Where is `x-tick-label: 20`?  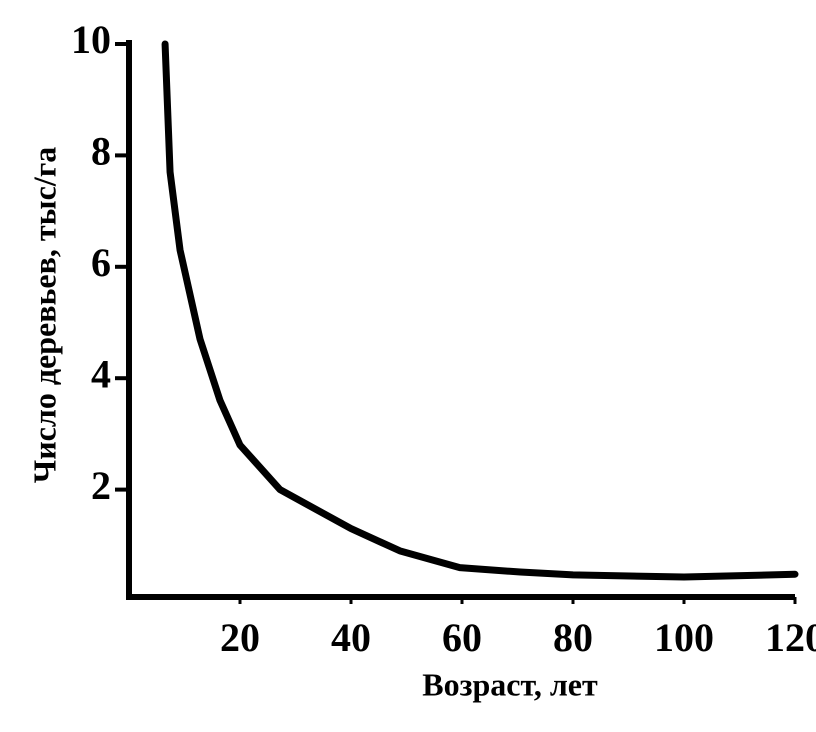
x-tick-label: 20 is located at coordinates (240, 637).